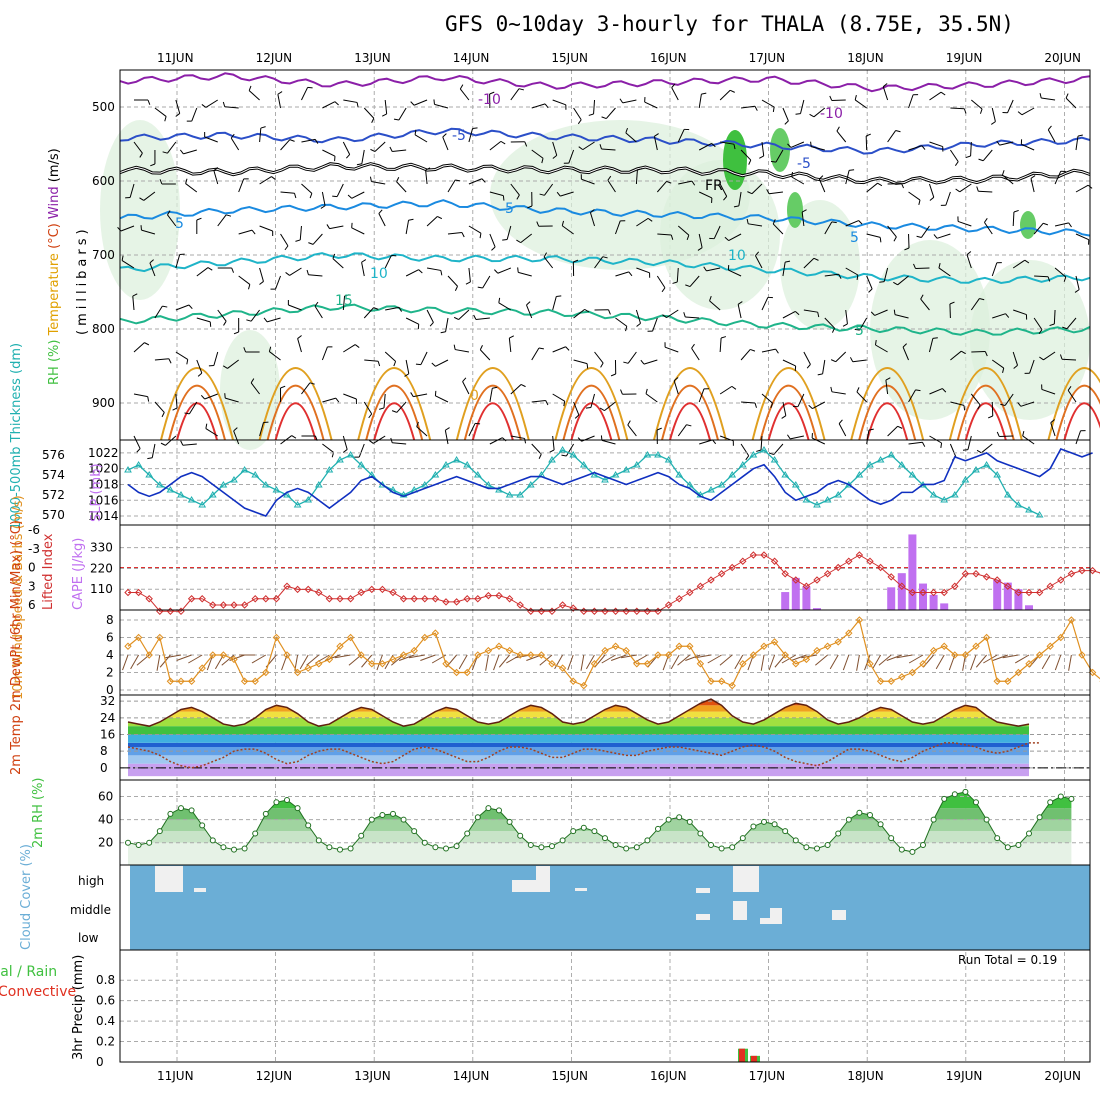 The width and height of the screenshot is (1100, 1100). What do you see at coordinates (714, 186) in the screenshot?
I see `contour-label: FR` at bounding box center [714, 186].